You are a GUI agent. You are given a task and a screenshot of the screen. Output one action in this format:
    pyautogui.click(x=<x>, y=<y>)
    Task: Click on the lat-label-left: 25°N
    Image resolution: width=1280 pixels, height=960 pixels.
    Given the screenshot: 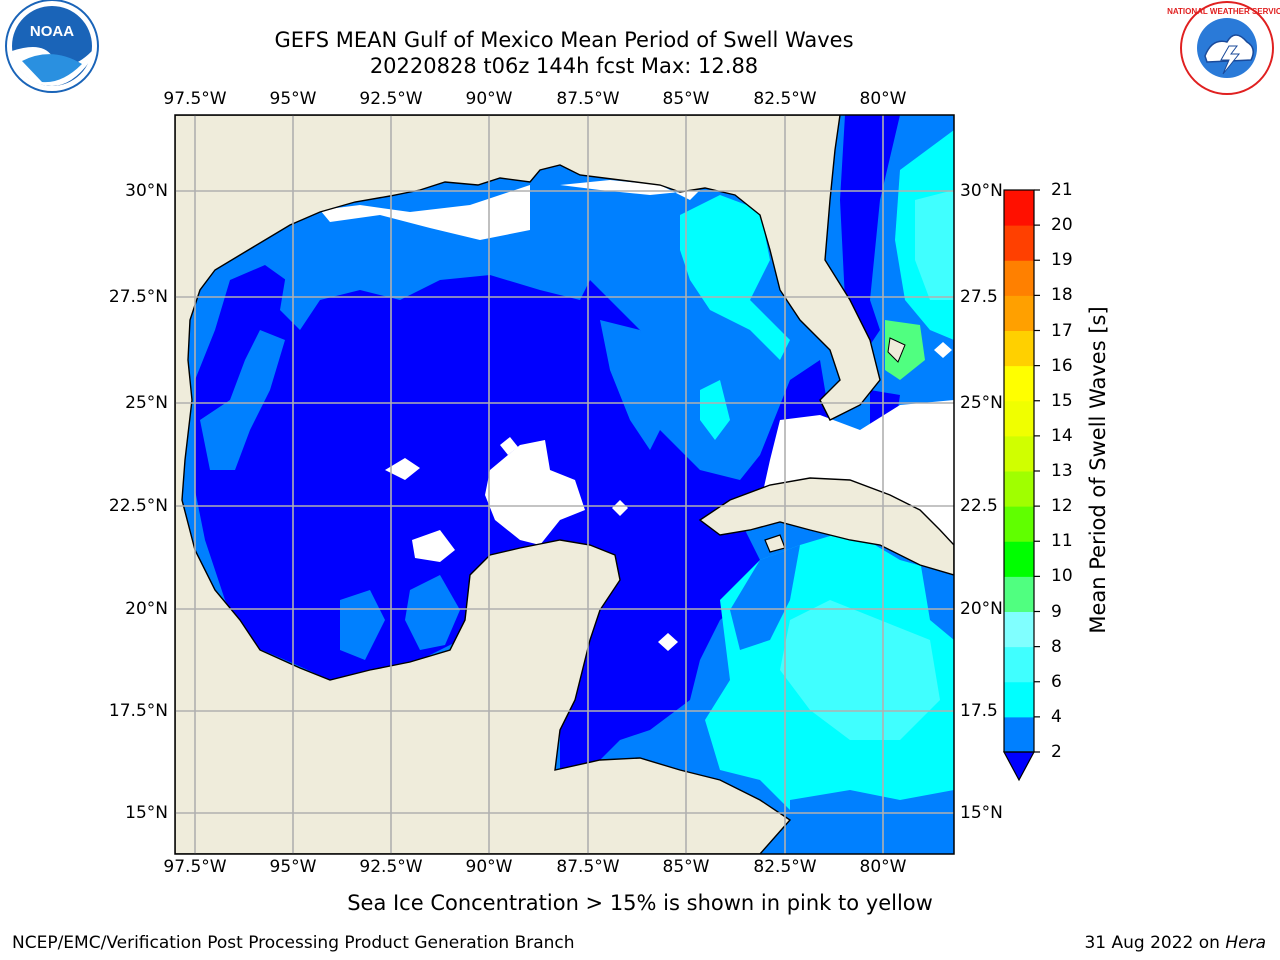 What is the action you would take?
    pyautogui.click(x=146, y=403)
    